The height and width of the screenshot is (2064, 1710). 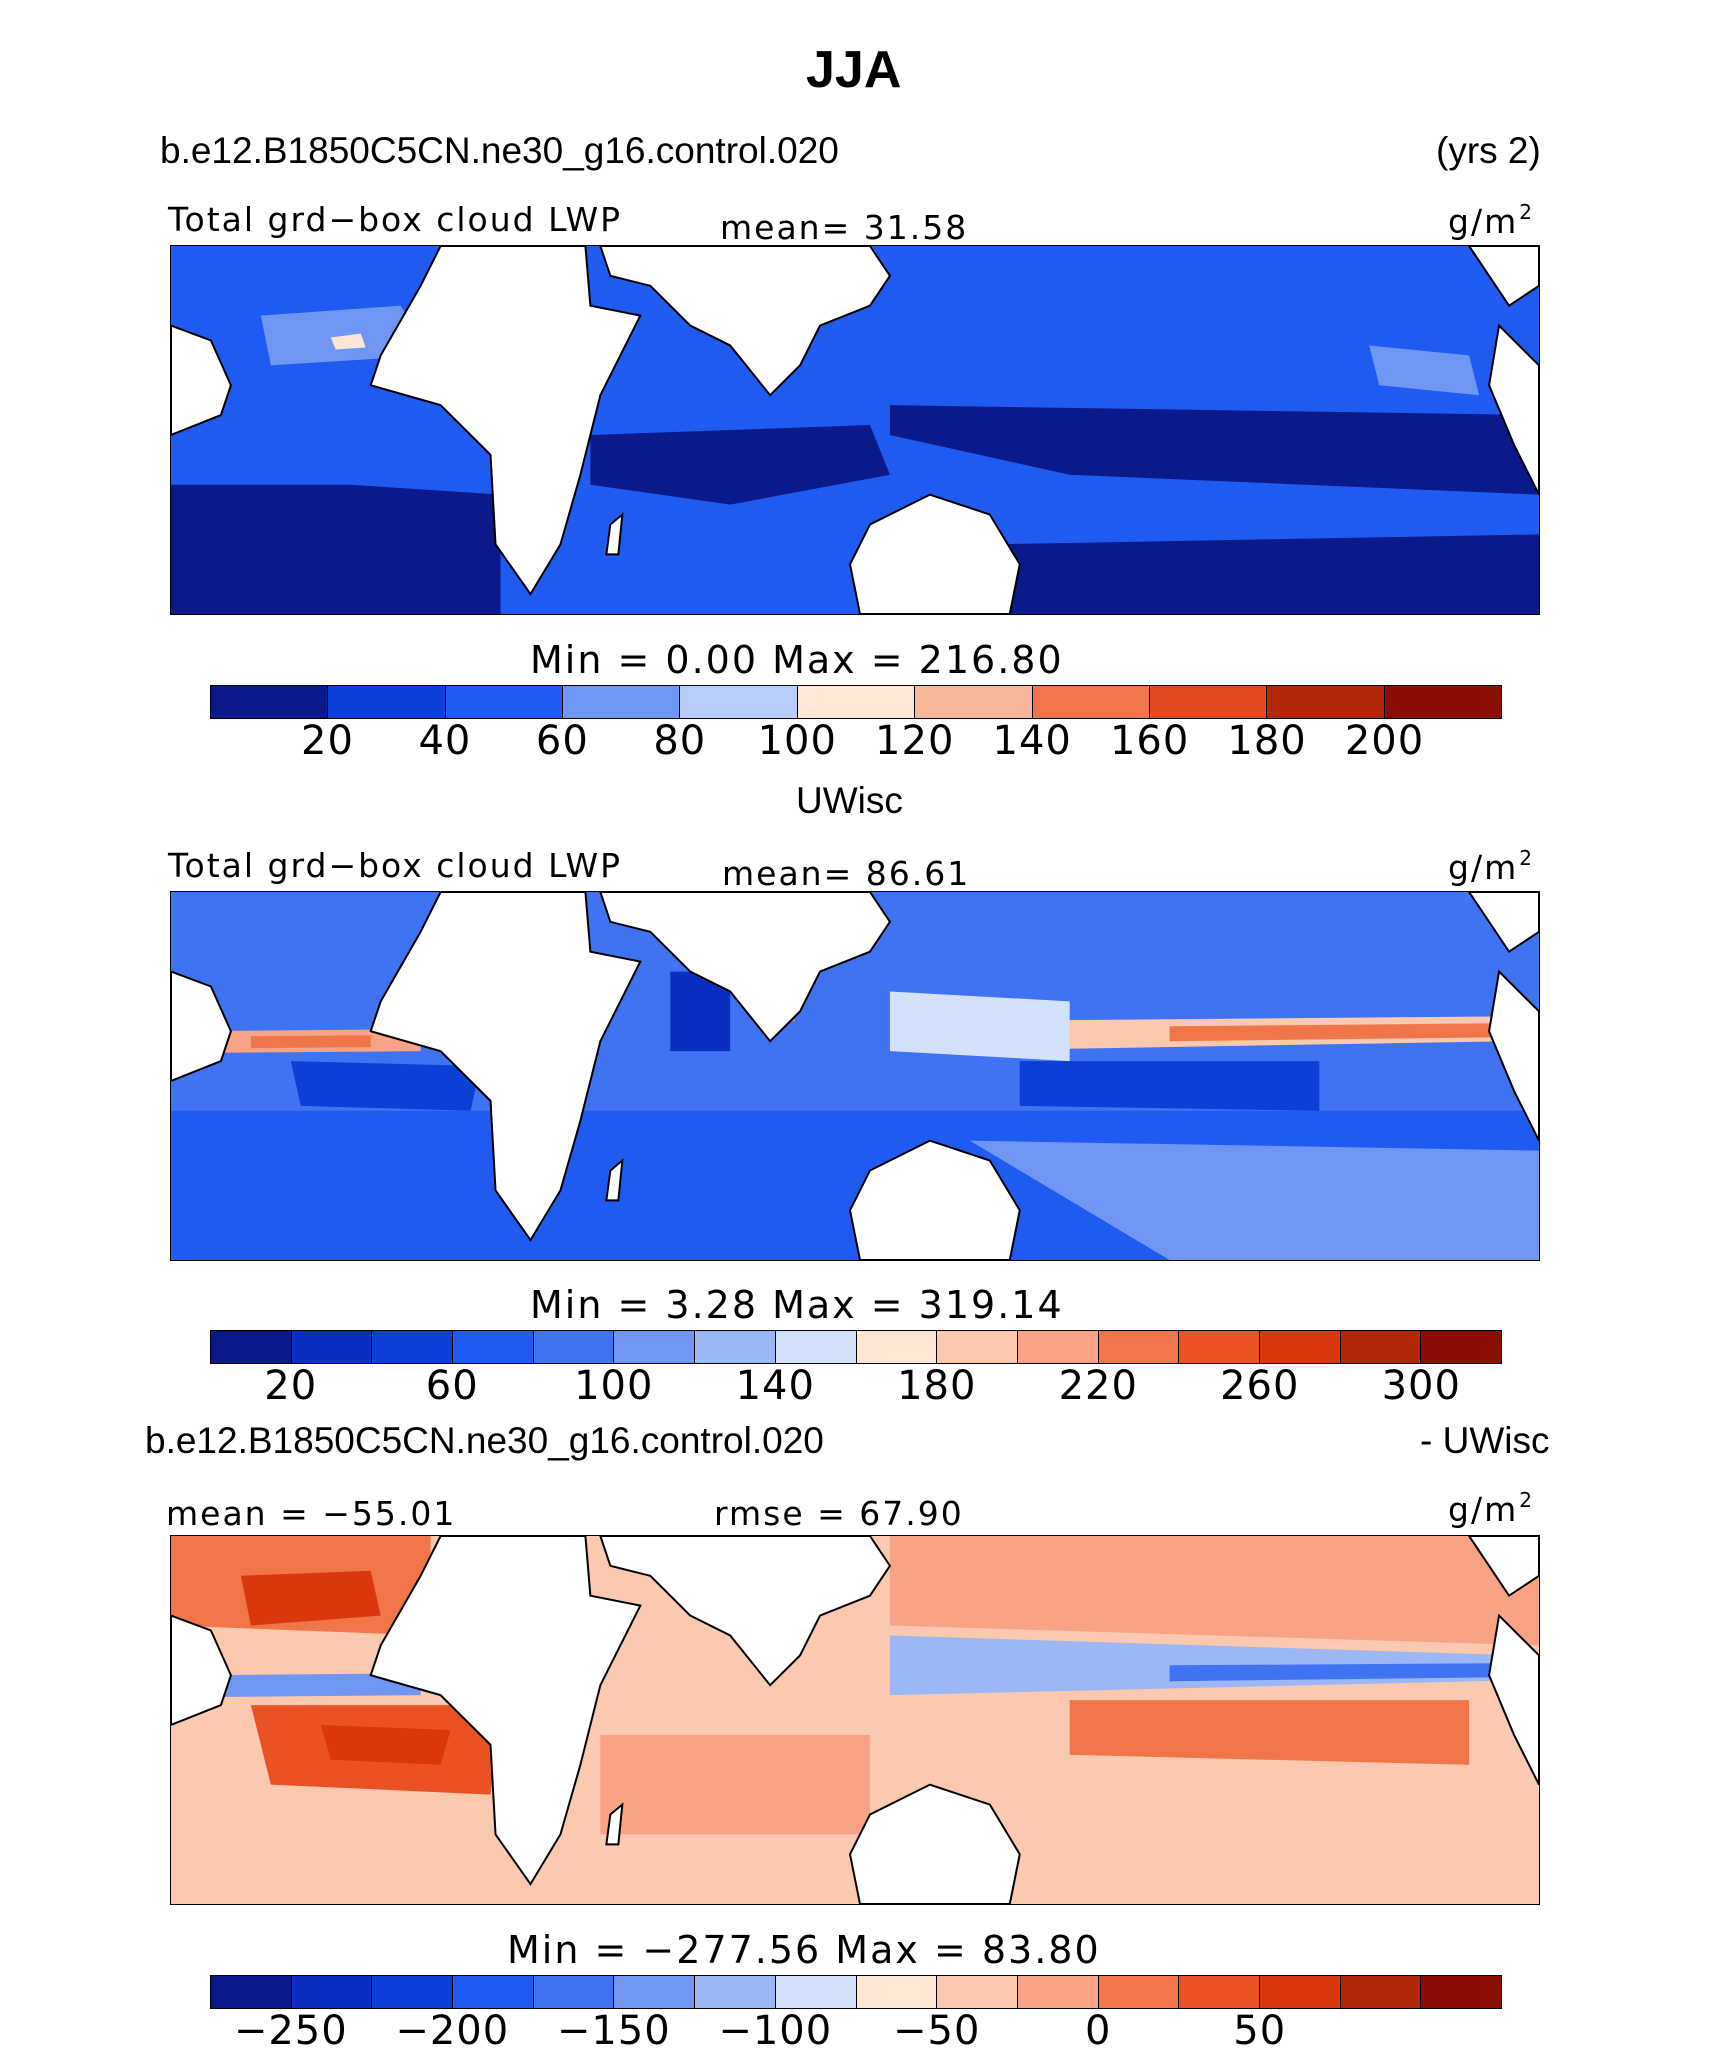 What do you see at coordinates (680, 741) in the screenshot?
I see `colorbar-tick-label: 80` at bounding box center [680, 741].